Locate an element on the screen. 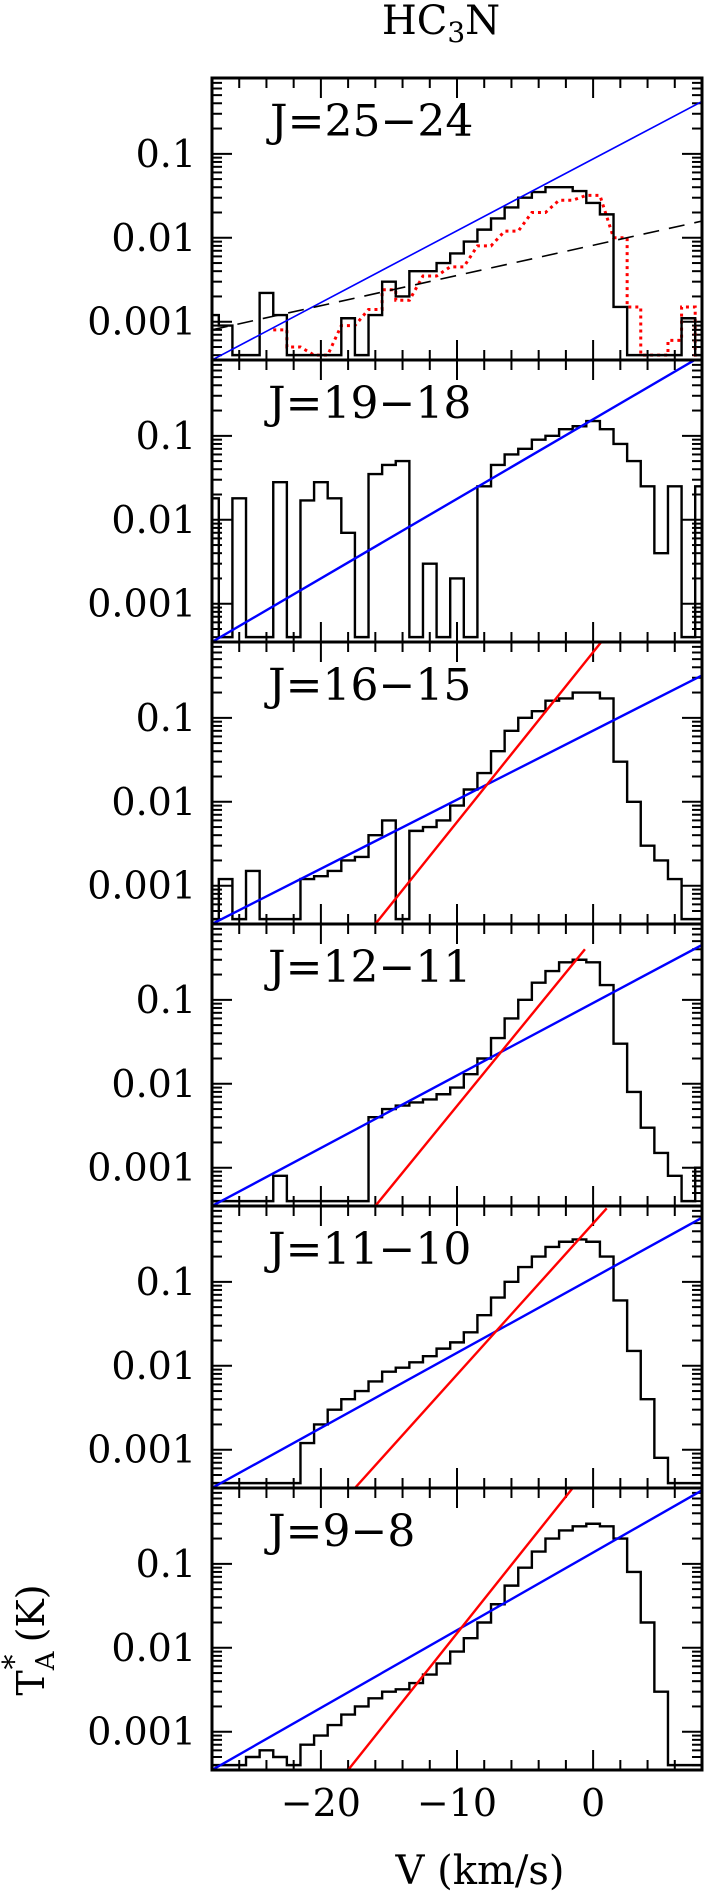 The image size is (706, 1896). panel-5: 0.1 0.01 0.001 J=11−10 is located at coordinates (395, 1347).